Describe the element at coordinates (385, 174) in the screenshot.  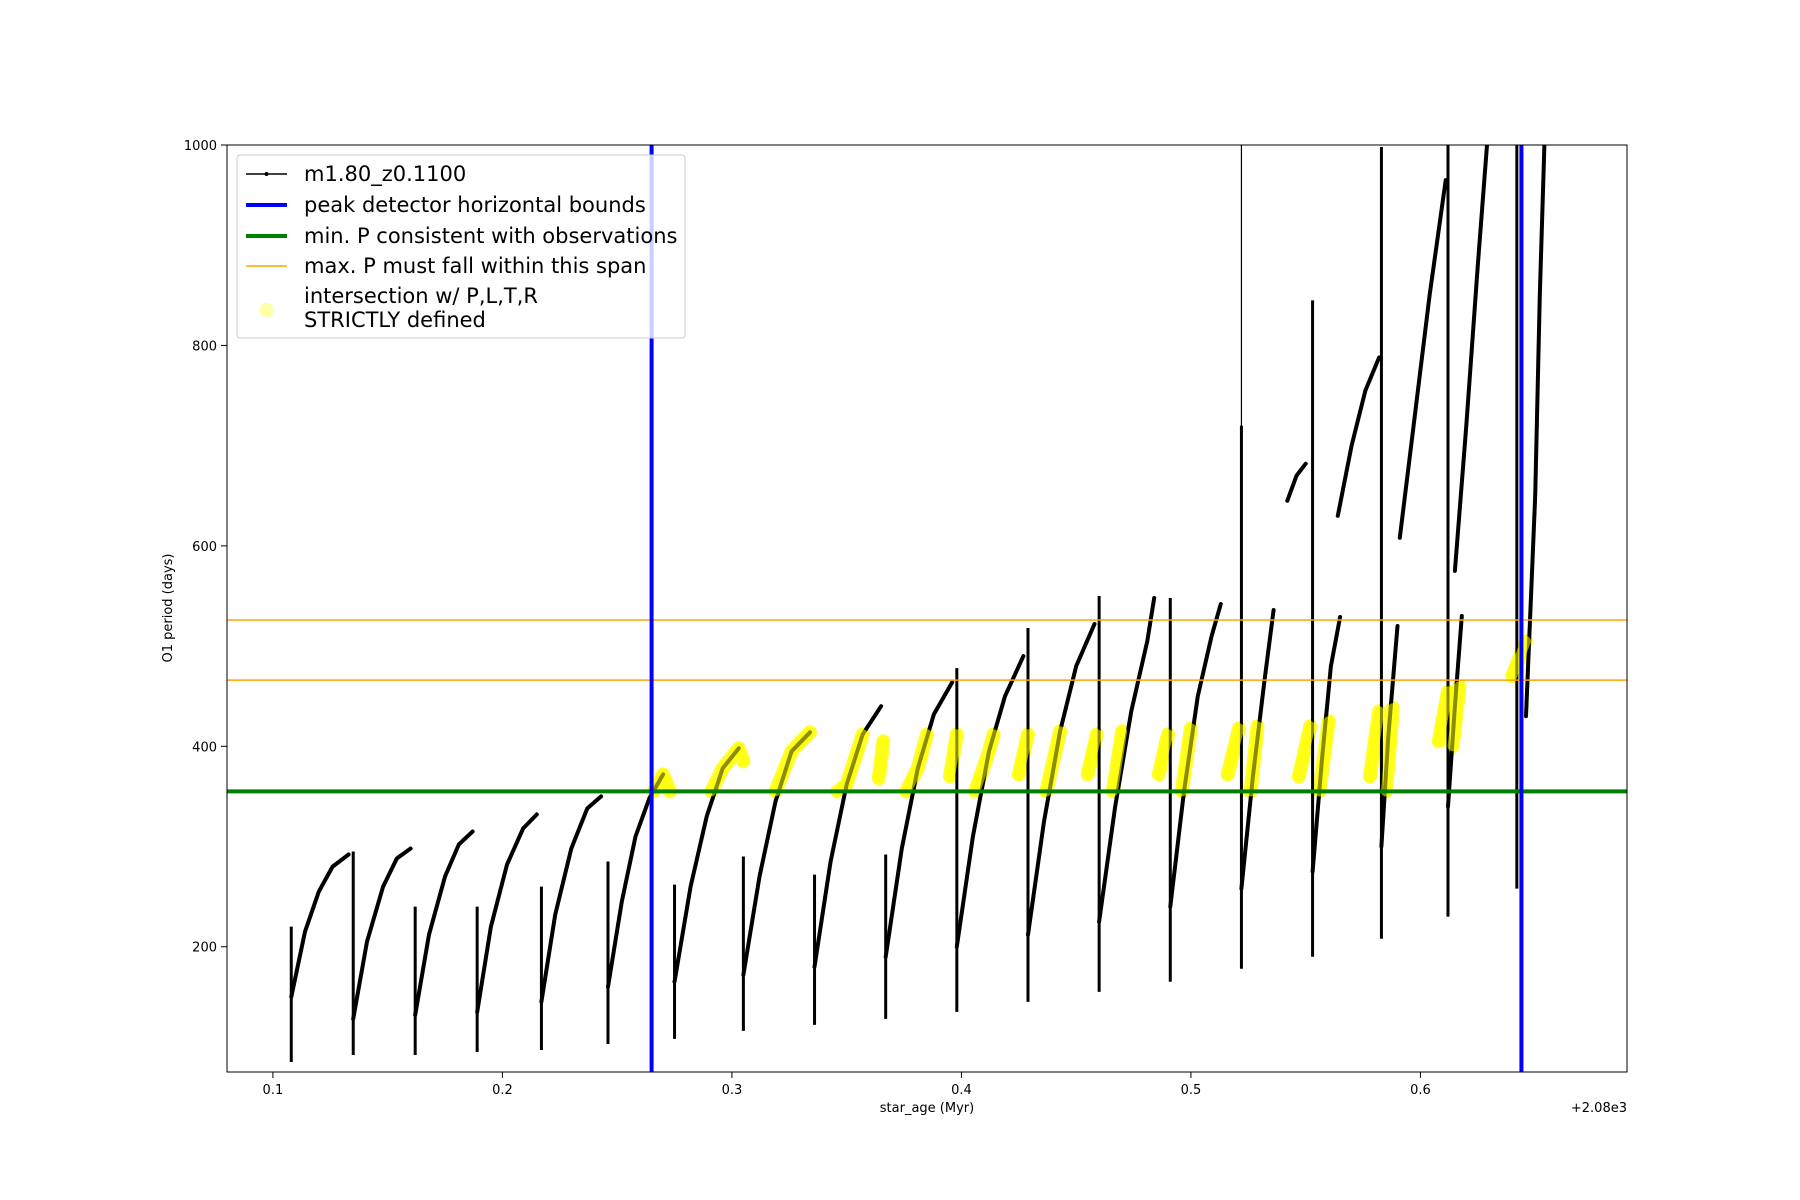
I see `legend-label: m1.80_z0.1100` at that location.